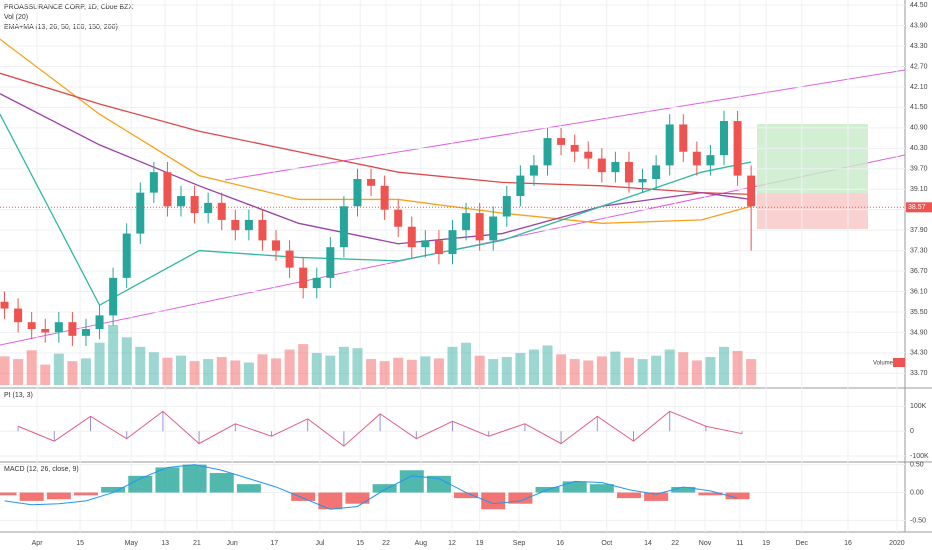 Image resolution: width=932 pixels, height=550 pixels. Describe the element at coordinates (919, 271) in the screenshot. I see `y-tick-label: 36.70` at that location.